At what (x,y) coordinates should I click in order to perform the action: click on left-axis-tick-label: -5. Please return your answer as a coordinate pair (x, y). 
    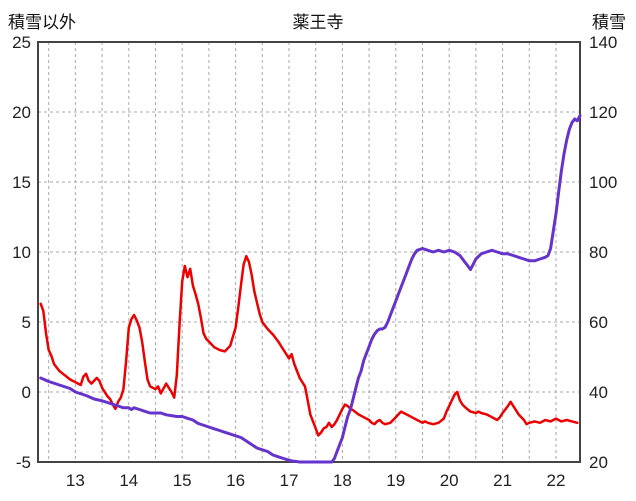
    Looking at the image, I should click on (23, 462).